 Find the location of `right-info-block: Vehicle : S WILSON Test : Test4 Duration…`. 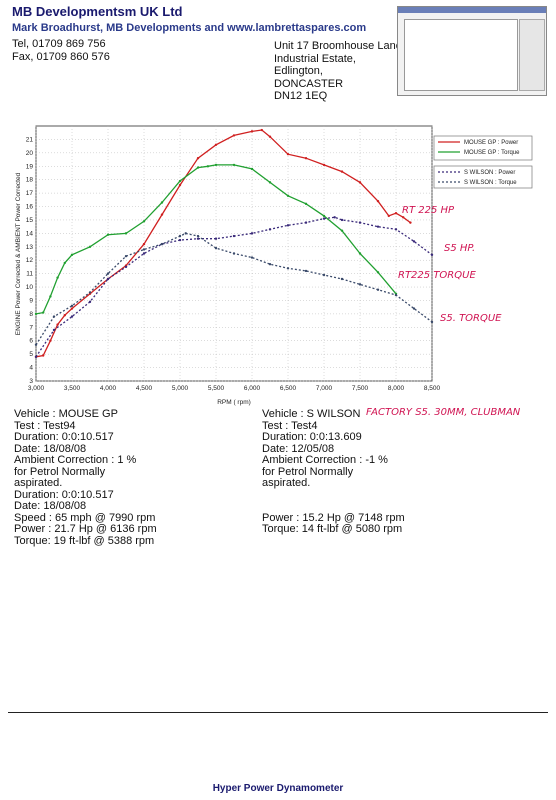

right-info-block: Vehicle : S WILSON Test : Test4 Duration… is located at coordinates (333, 472).